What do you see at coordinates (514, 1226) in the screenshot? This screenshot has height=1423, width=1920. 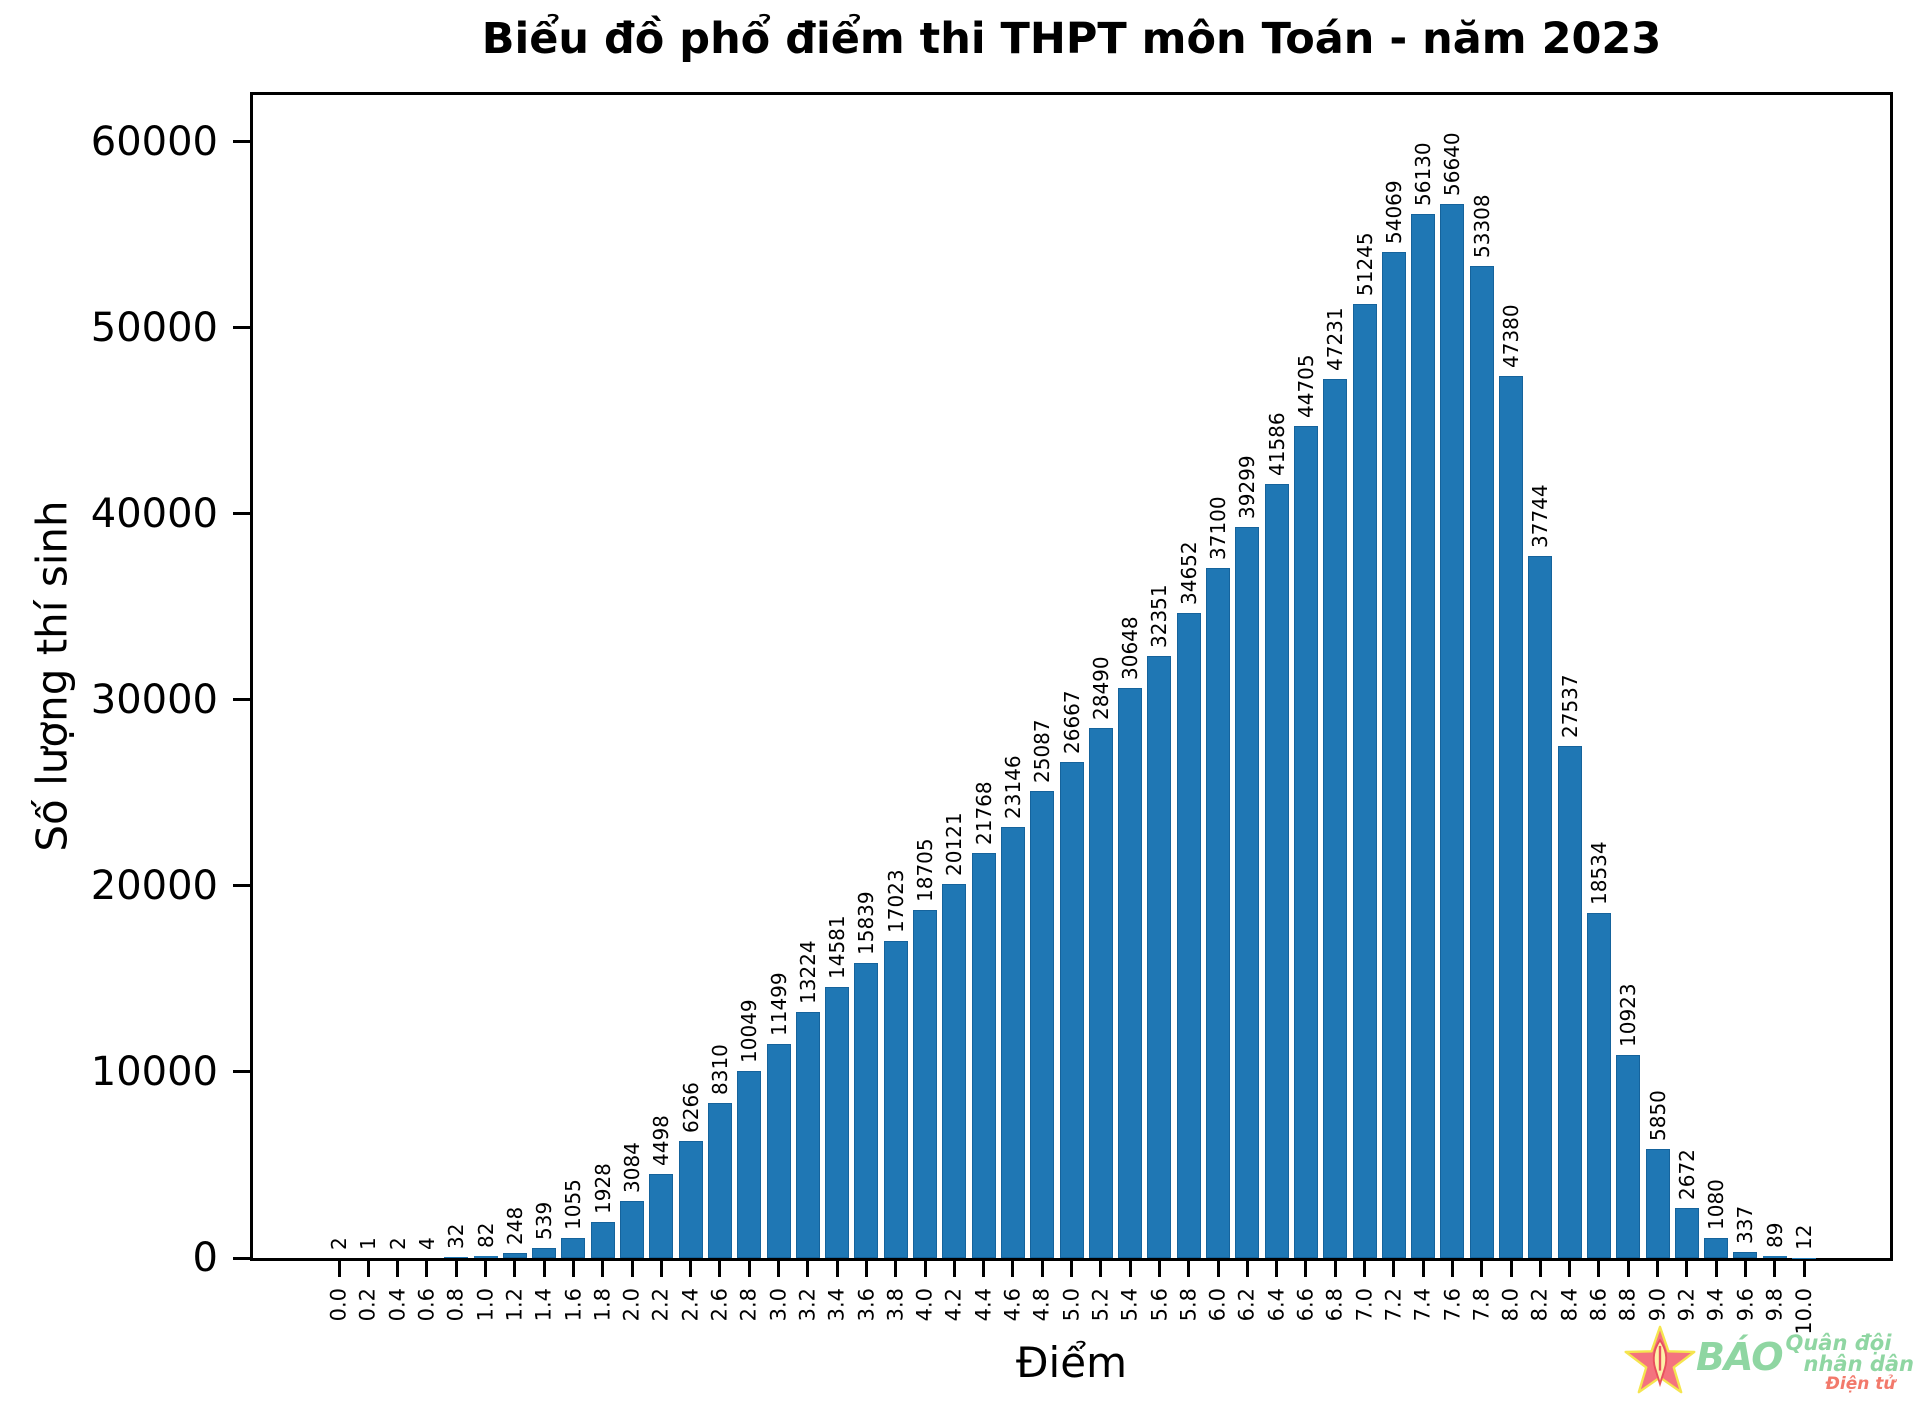 I see `bar-value-label: 248` at bounding box center [514, 1226].